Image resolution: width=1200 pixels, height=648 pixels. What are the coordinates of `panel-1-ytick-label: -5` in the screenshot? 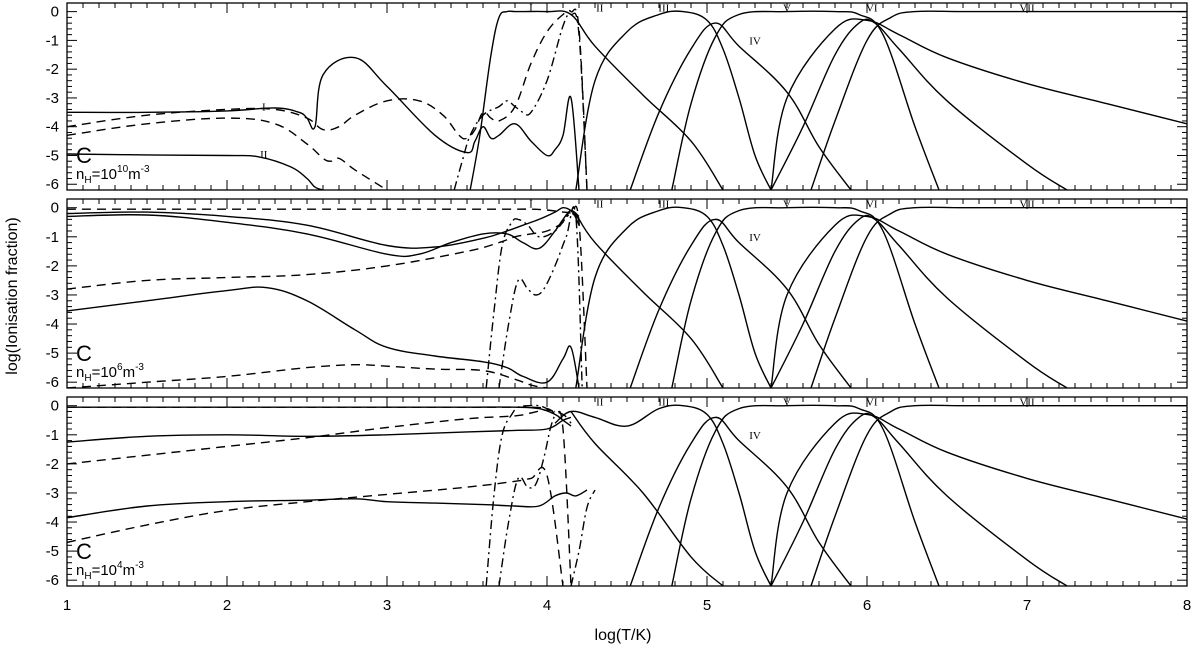 It's located at (52, 155).